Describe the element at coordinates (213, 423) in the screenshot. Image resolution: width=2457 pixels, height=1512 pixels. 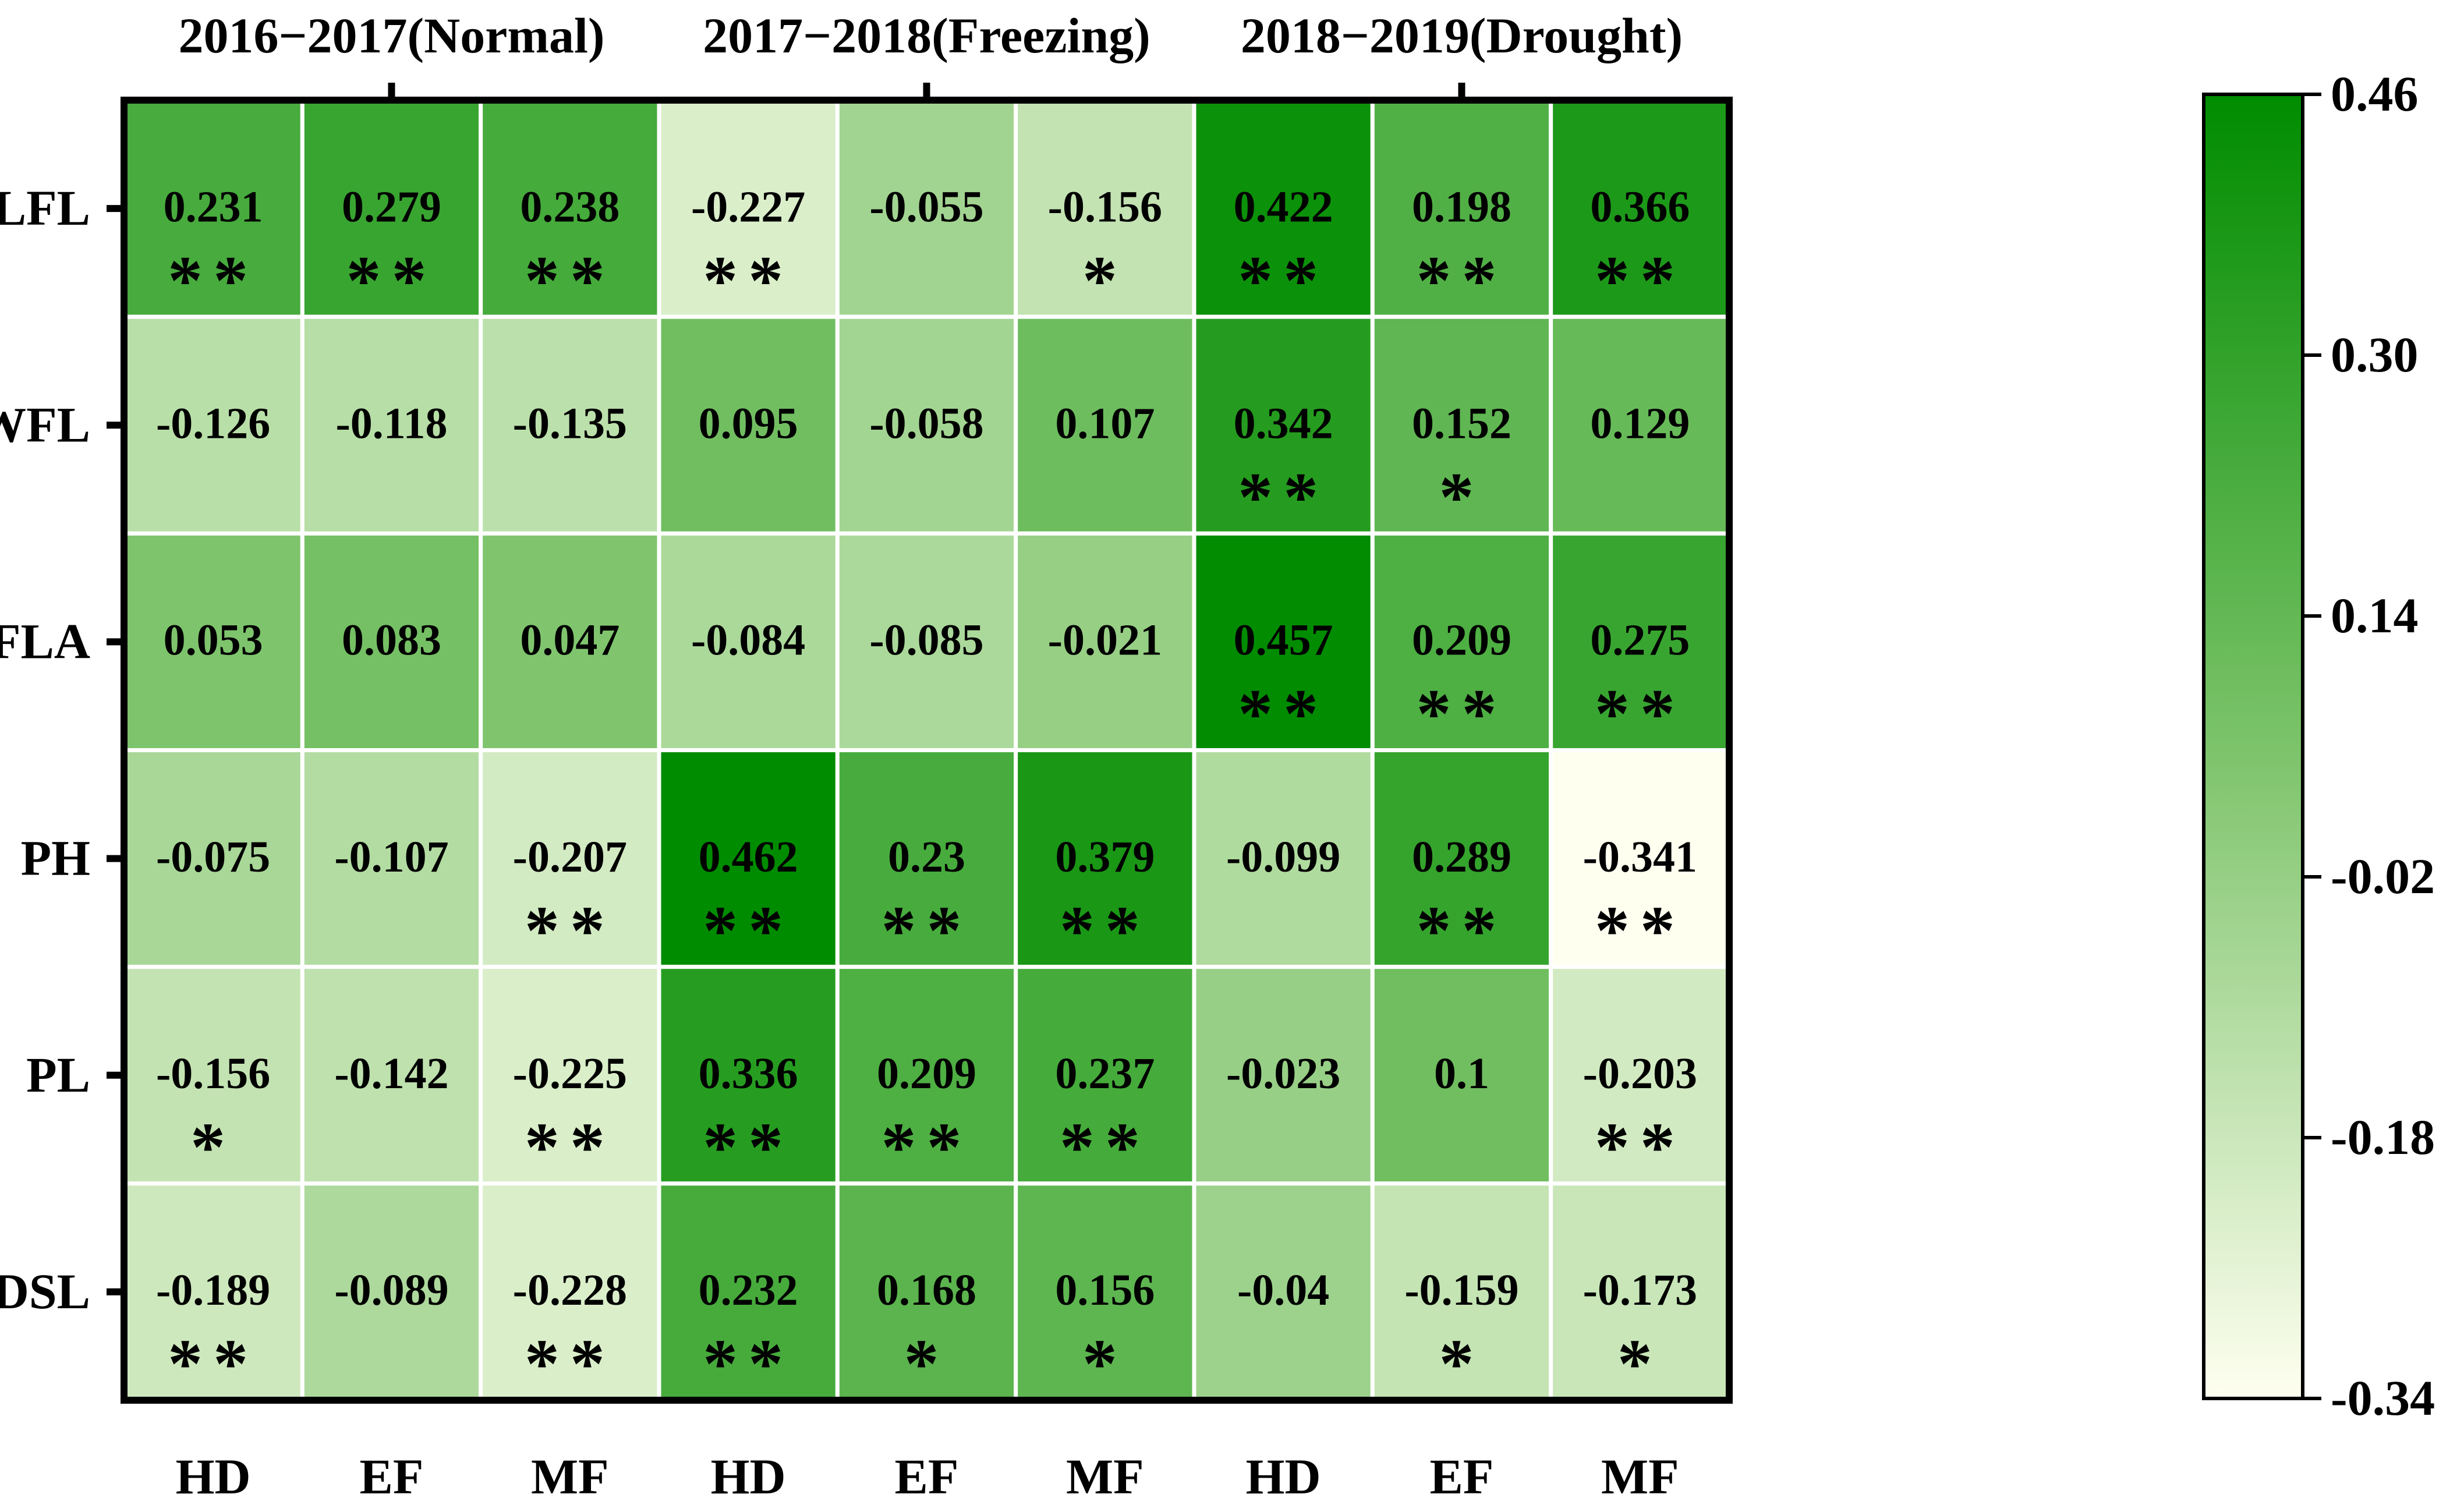
I see `cell-value-label: -0.126` at that location.